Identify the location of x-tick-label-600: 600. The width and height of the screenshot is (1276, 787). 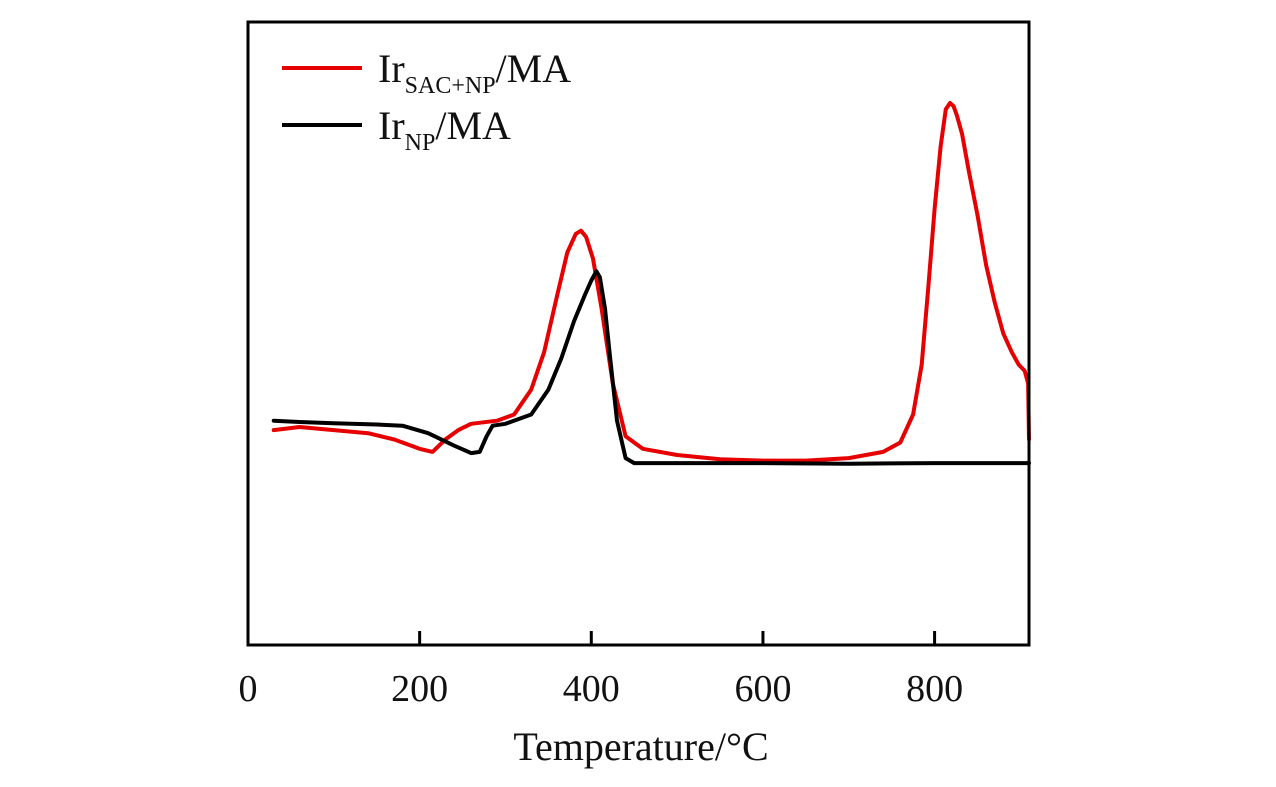
(762, 689).